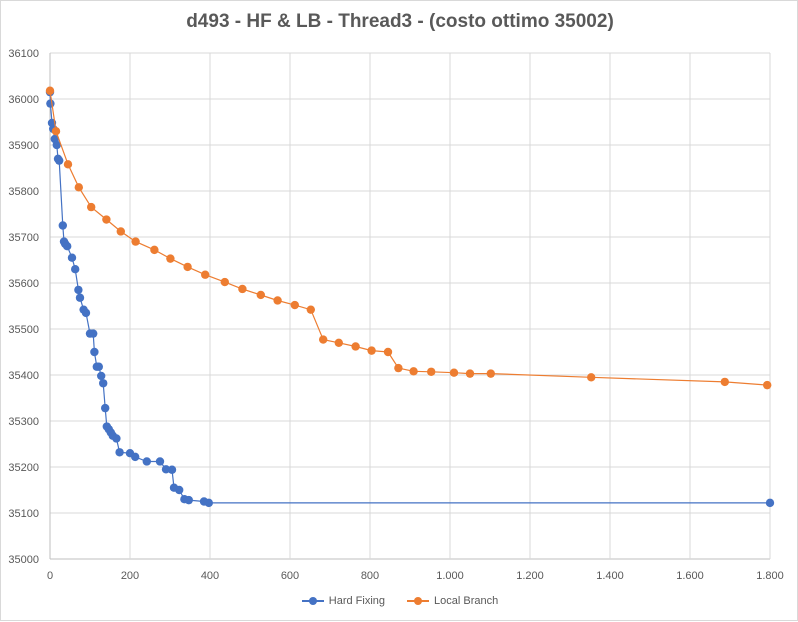  Describe the element at coordinates (130, 576) in the screenshot. I see `x-tick-label: 200` at that location.